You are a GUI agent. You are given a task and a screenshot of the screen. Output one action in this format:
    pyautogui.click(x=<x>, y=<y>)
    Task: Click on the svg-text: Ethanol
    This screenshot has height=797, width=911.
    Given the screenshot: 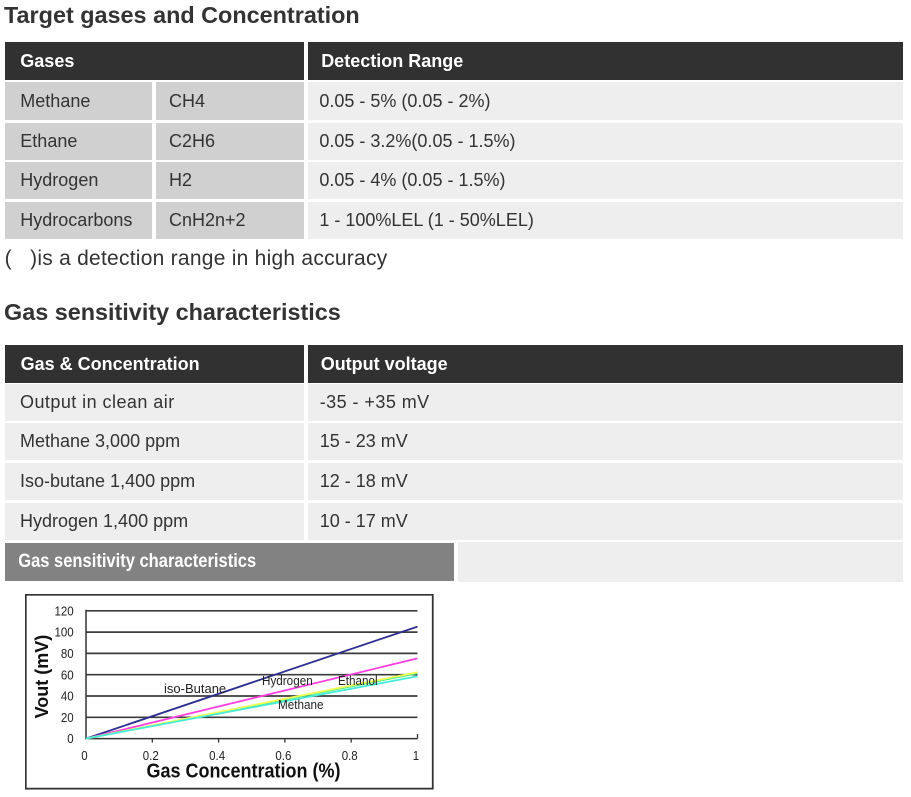 What is the action you would take?
    pyautogui.click(x=358, y=680)
    